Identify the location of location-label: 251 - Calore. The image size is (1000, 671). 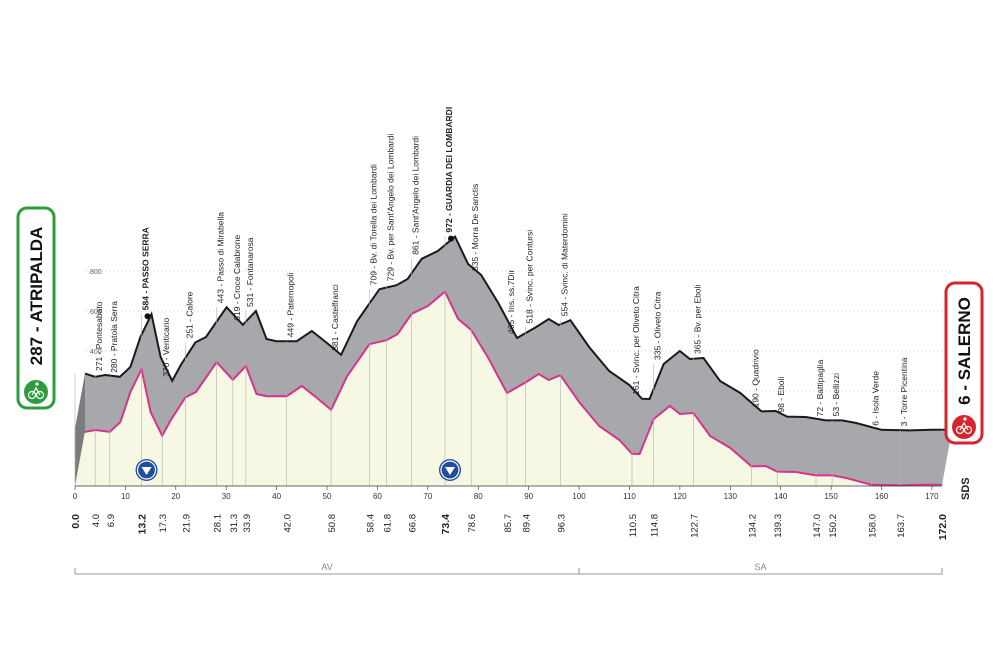
(189, 314).